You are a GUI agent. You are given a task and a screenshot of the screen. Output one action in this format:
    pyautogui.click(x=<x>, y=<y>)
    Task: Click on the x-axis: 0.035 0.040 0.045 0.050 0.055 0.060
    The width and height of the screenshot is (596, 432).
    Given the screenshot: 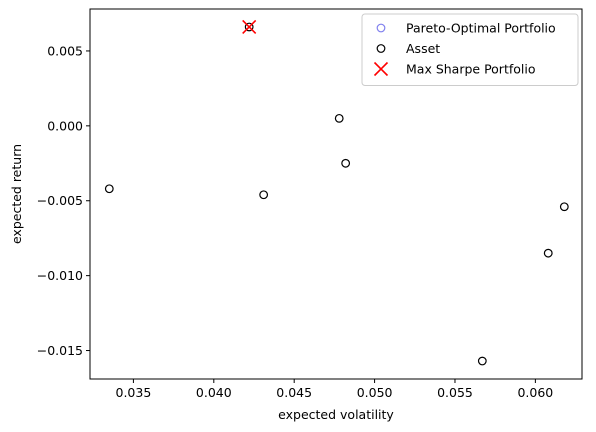 What is the action you would take?
    pyautogui.click(x=334, y=389)
    